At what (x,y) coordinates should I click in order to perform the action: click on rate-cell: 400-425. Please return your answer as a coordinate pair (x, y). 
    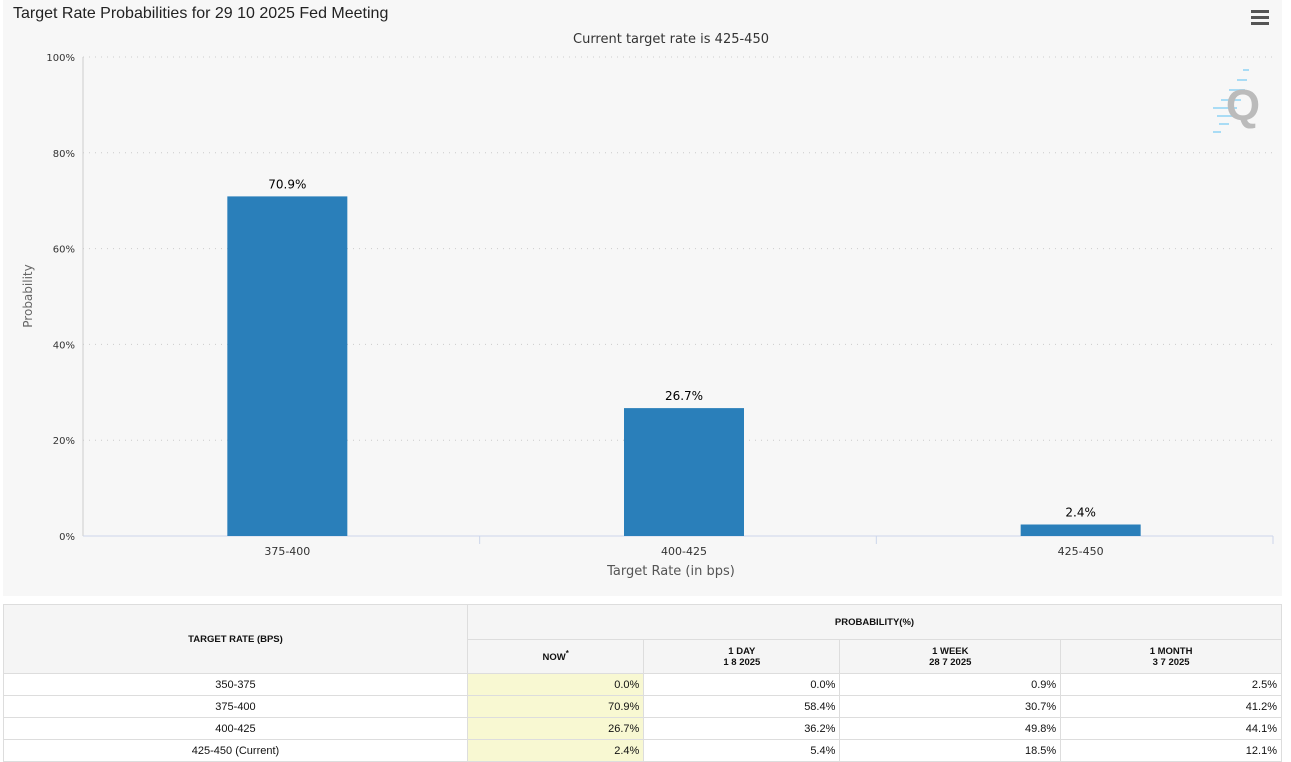
    Looking at the image, I should click on (235, 728).